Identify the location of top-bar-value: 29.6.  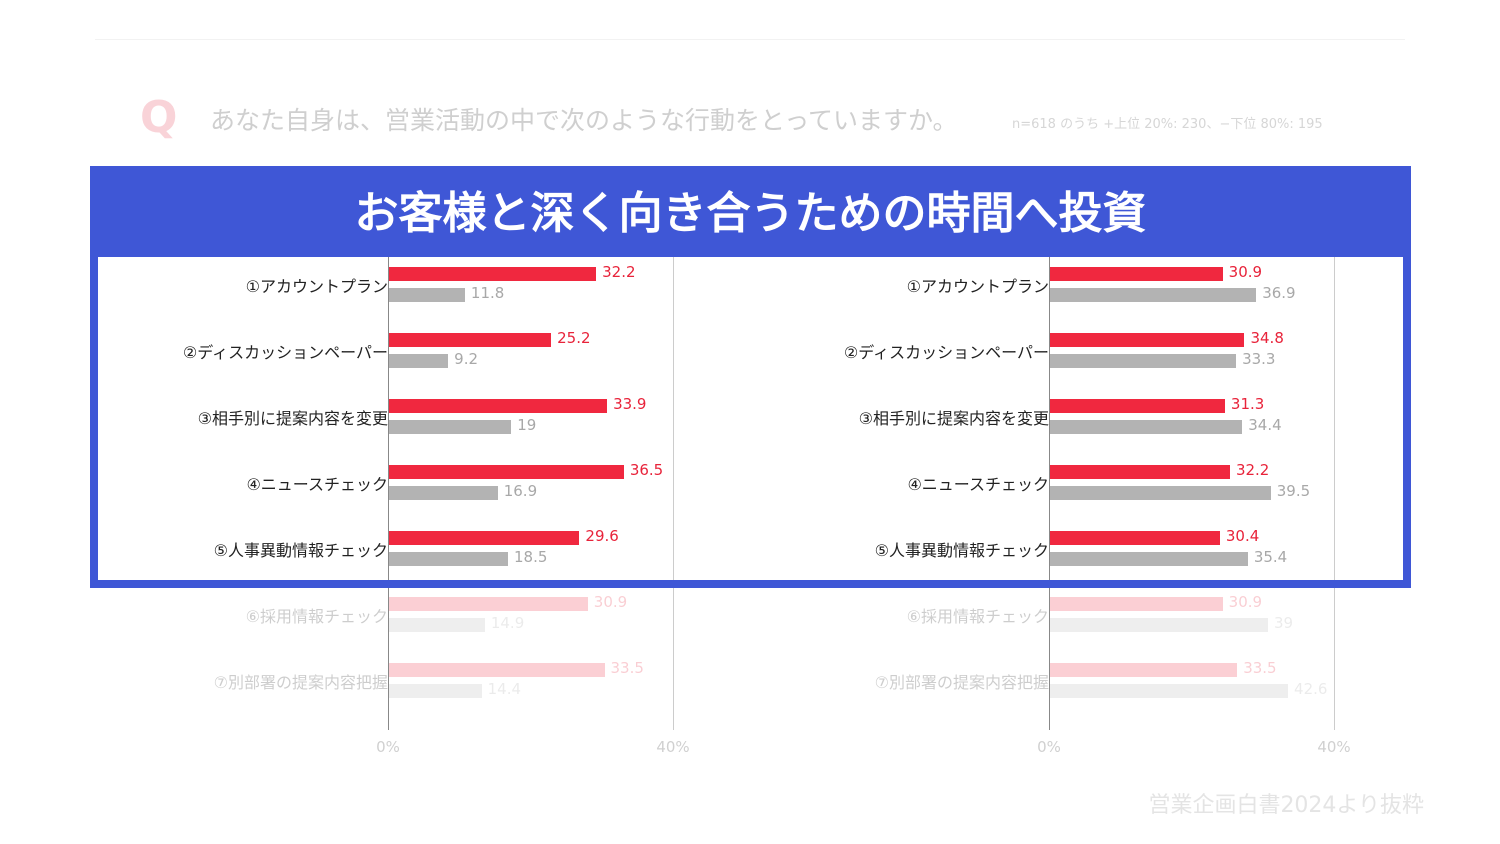
(602, 536).